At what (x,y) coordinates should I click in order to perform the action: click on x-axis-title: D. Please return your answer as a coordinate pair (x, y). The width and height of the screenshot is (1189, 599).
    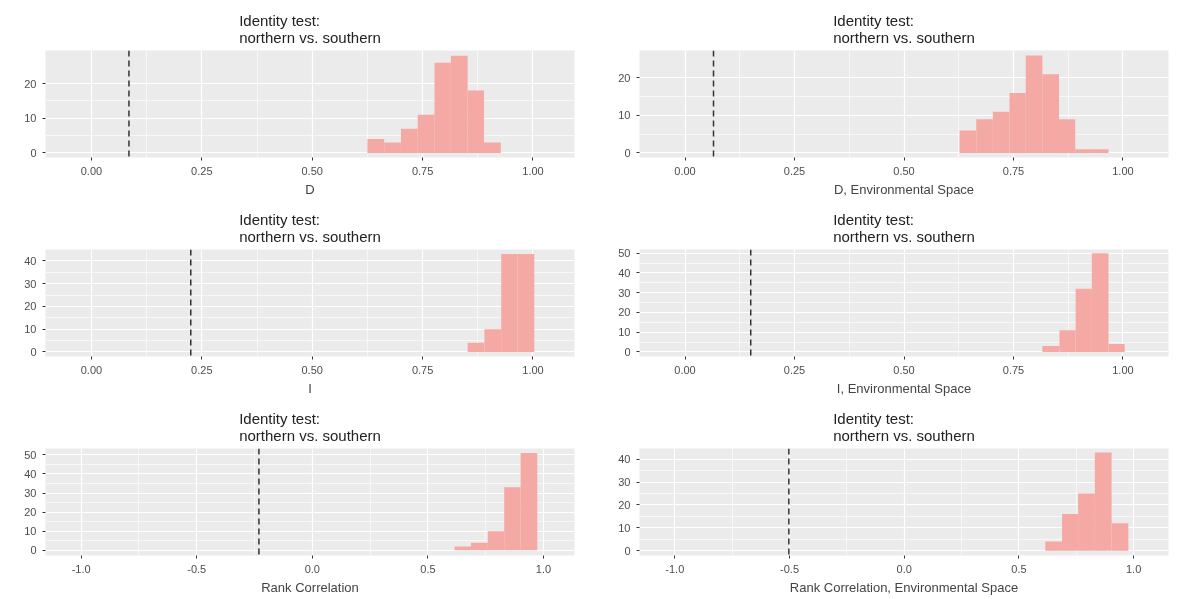
    Looking at the image, I should click on (310, 189).